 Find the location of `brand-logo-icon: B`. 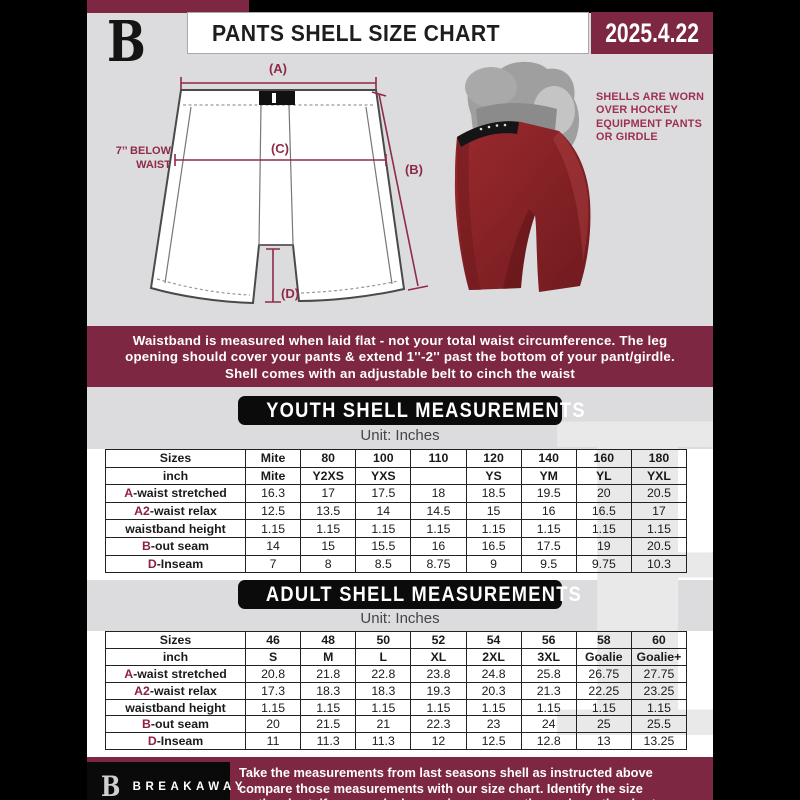

brand-logo-icon: B is located at coordinates (126, 42).